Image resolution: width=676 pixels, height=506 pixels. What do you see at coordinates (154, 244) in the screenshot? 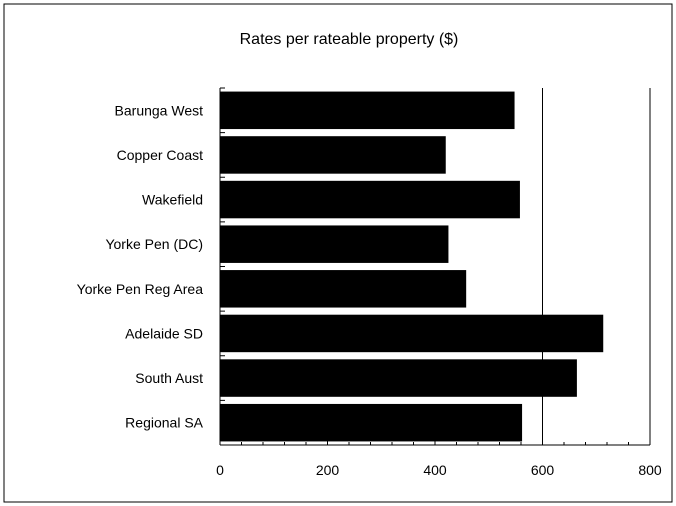
I see `category-label-3: Yorke Pen (DC)` at bounding box center [154, 244].